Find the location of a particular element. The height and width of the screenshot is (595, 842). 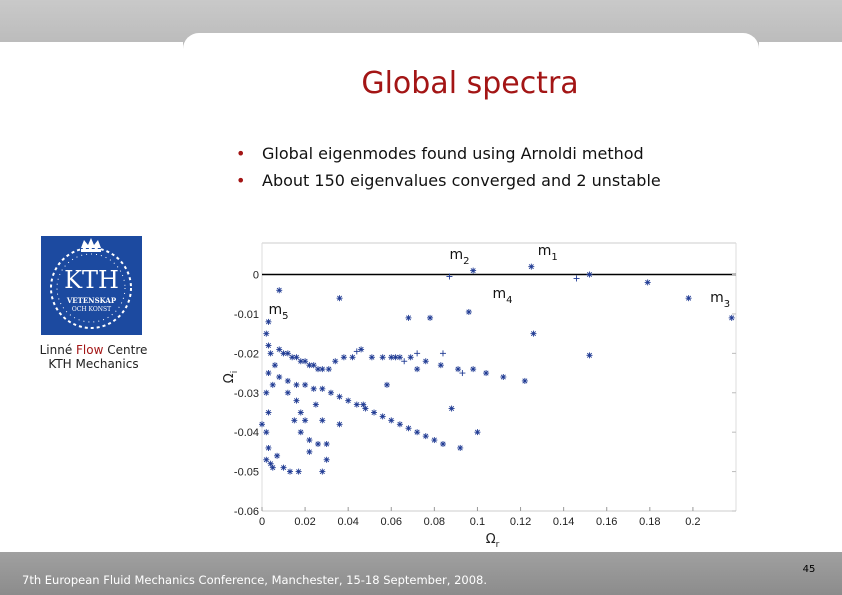

x-tick-label: 0.04 is located at coordinates (347, 522).